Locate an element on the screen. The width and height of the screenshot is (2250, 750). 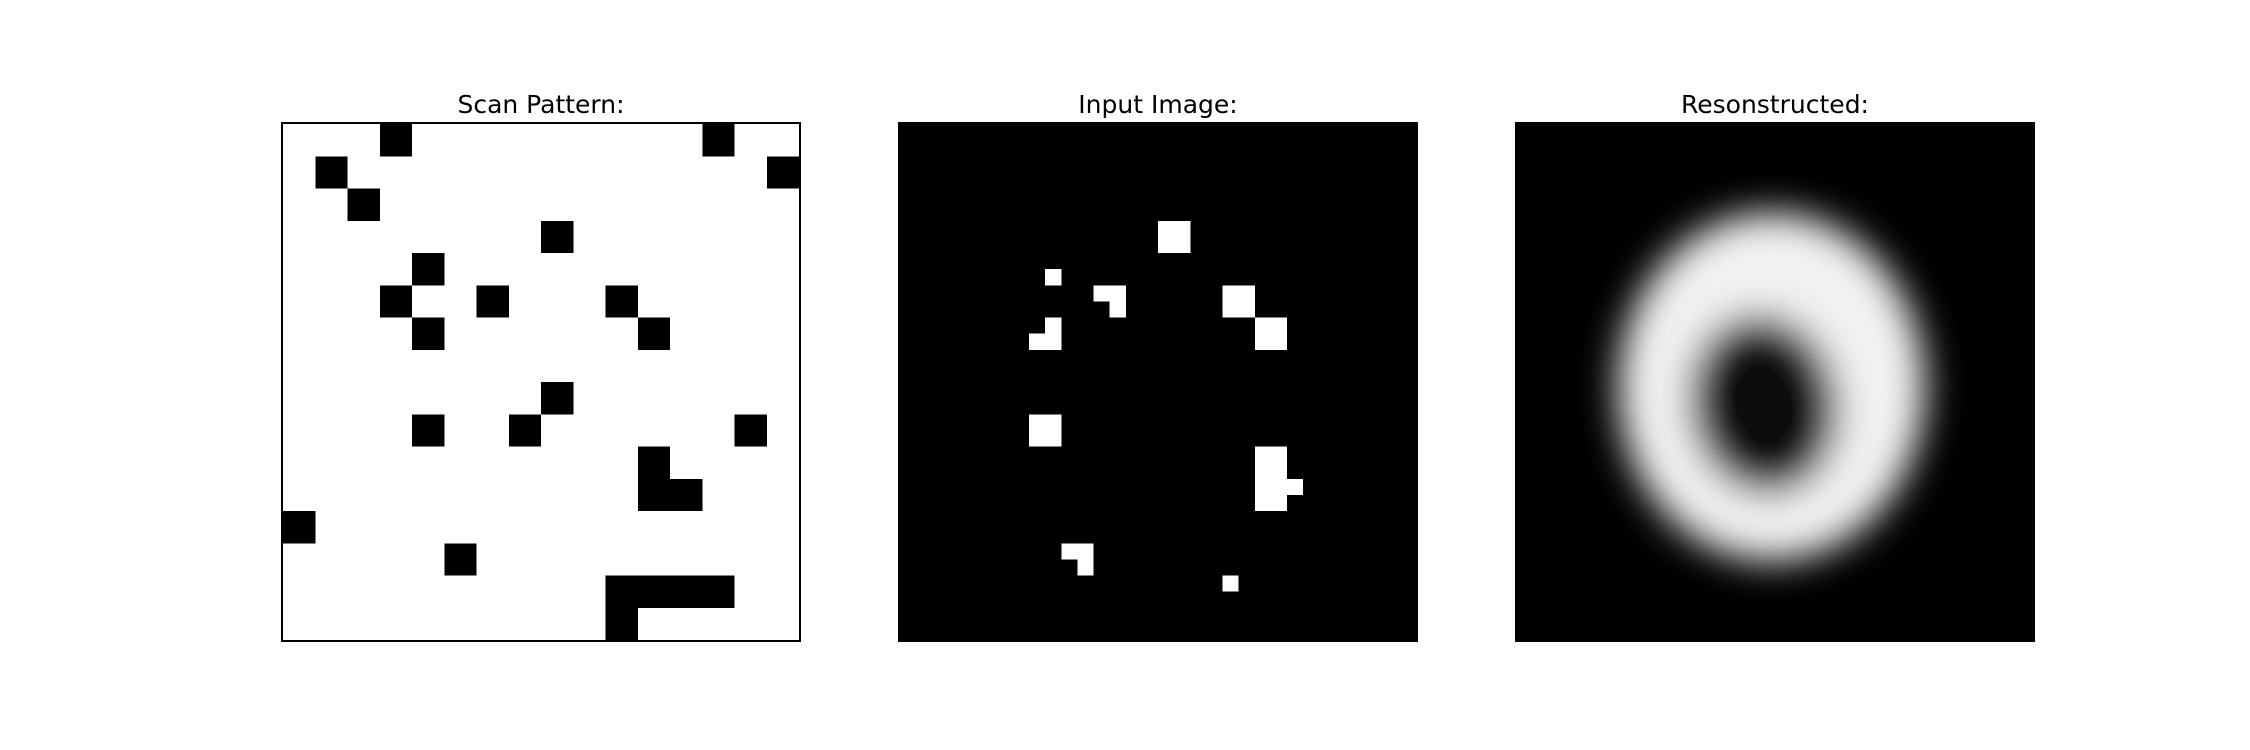
input-image-title: Input Image: is located at coordinates (1158, 104).